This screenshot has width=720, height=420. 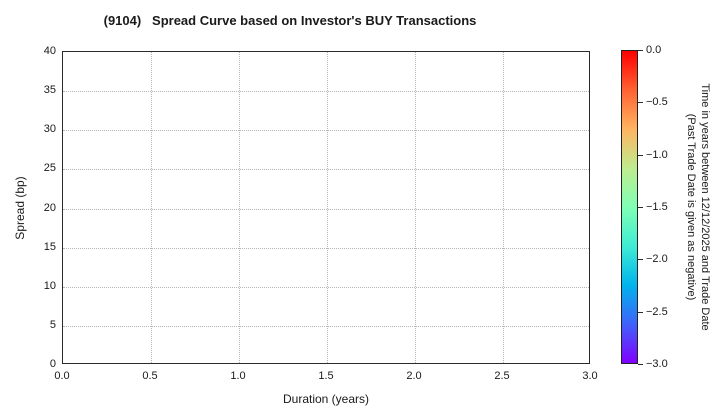 What do you see at coordinates (657, 102) in the screenshot?
I see `colorbar-tick-label: −0.5` at bounding box center [657, 102].